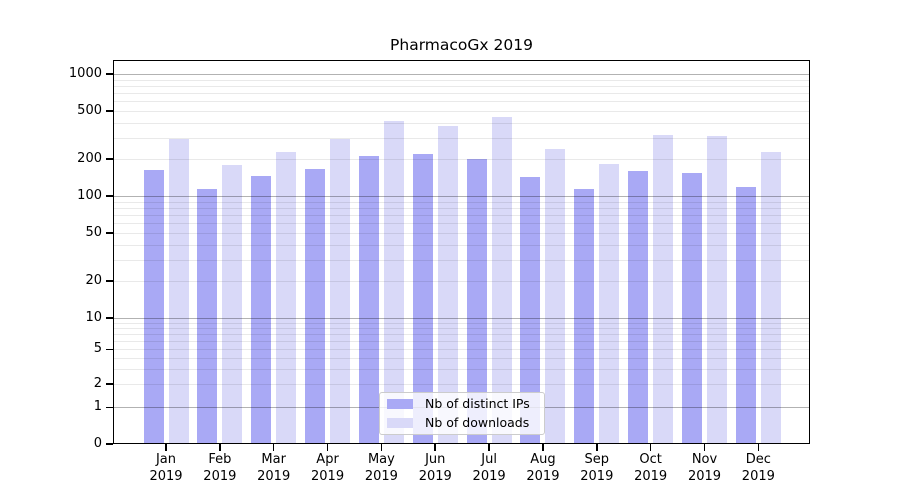 The image size is (900, 500). I want to click on y-tick-label-10: 10, so click(93, 317).